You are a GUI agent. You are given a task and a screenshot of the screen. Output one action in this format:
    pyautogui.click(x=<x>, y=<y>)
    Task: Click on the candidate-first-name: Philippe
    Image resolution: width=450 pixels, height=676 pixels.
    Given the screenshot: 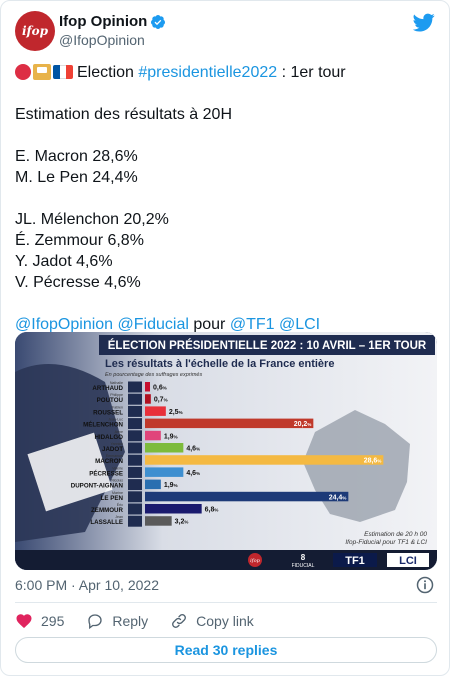 What is the action you would take?
    pyautogui.click(x=116, y=395)
    